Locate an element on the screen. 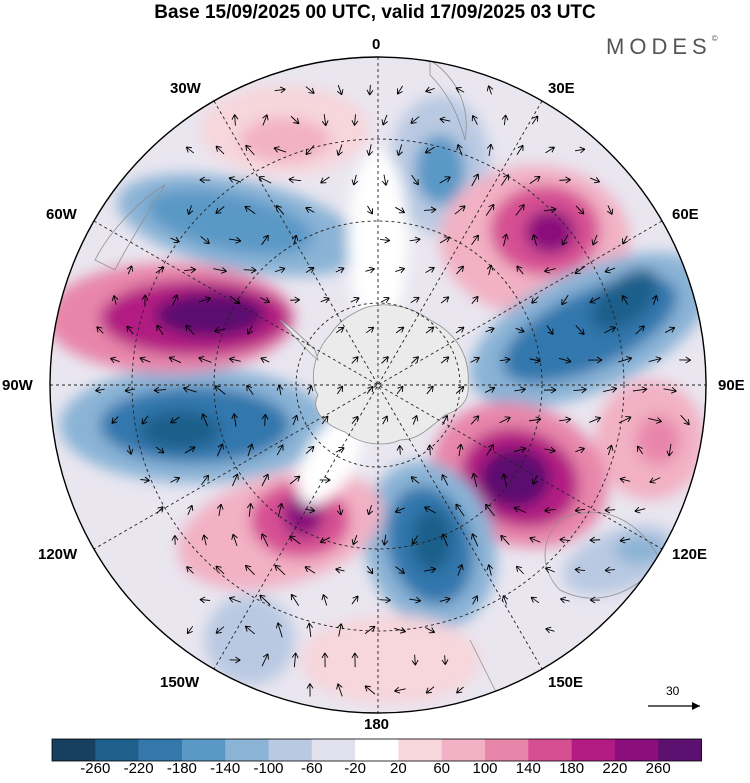  anomaly-negative-150w is located at coordinates (250, 640).